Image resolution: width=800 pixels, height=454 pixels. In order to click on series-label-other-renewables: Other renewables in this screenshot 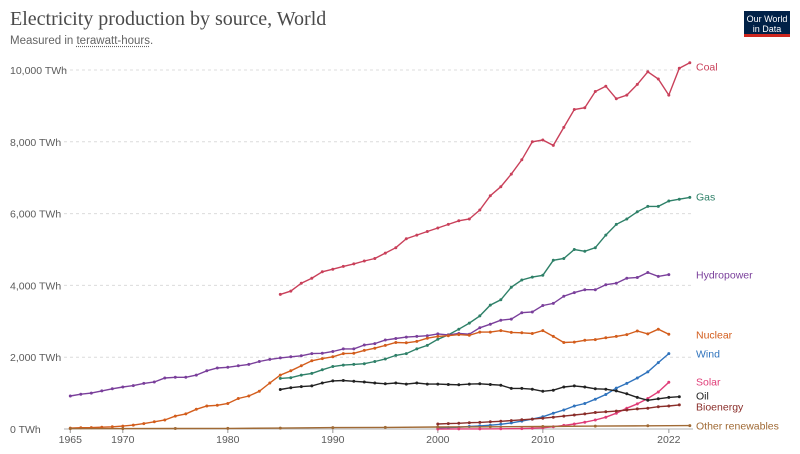, I will do `click(737, 427)`.